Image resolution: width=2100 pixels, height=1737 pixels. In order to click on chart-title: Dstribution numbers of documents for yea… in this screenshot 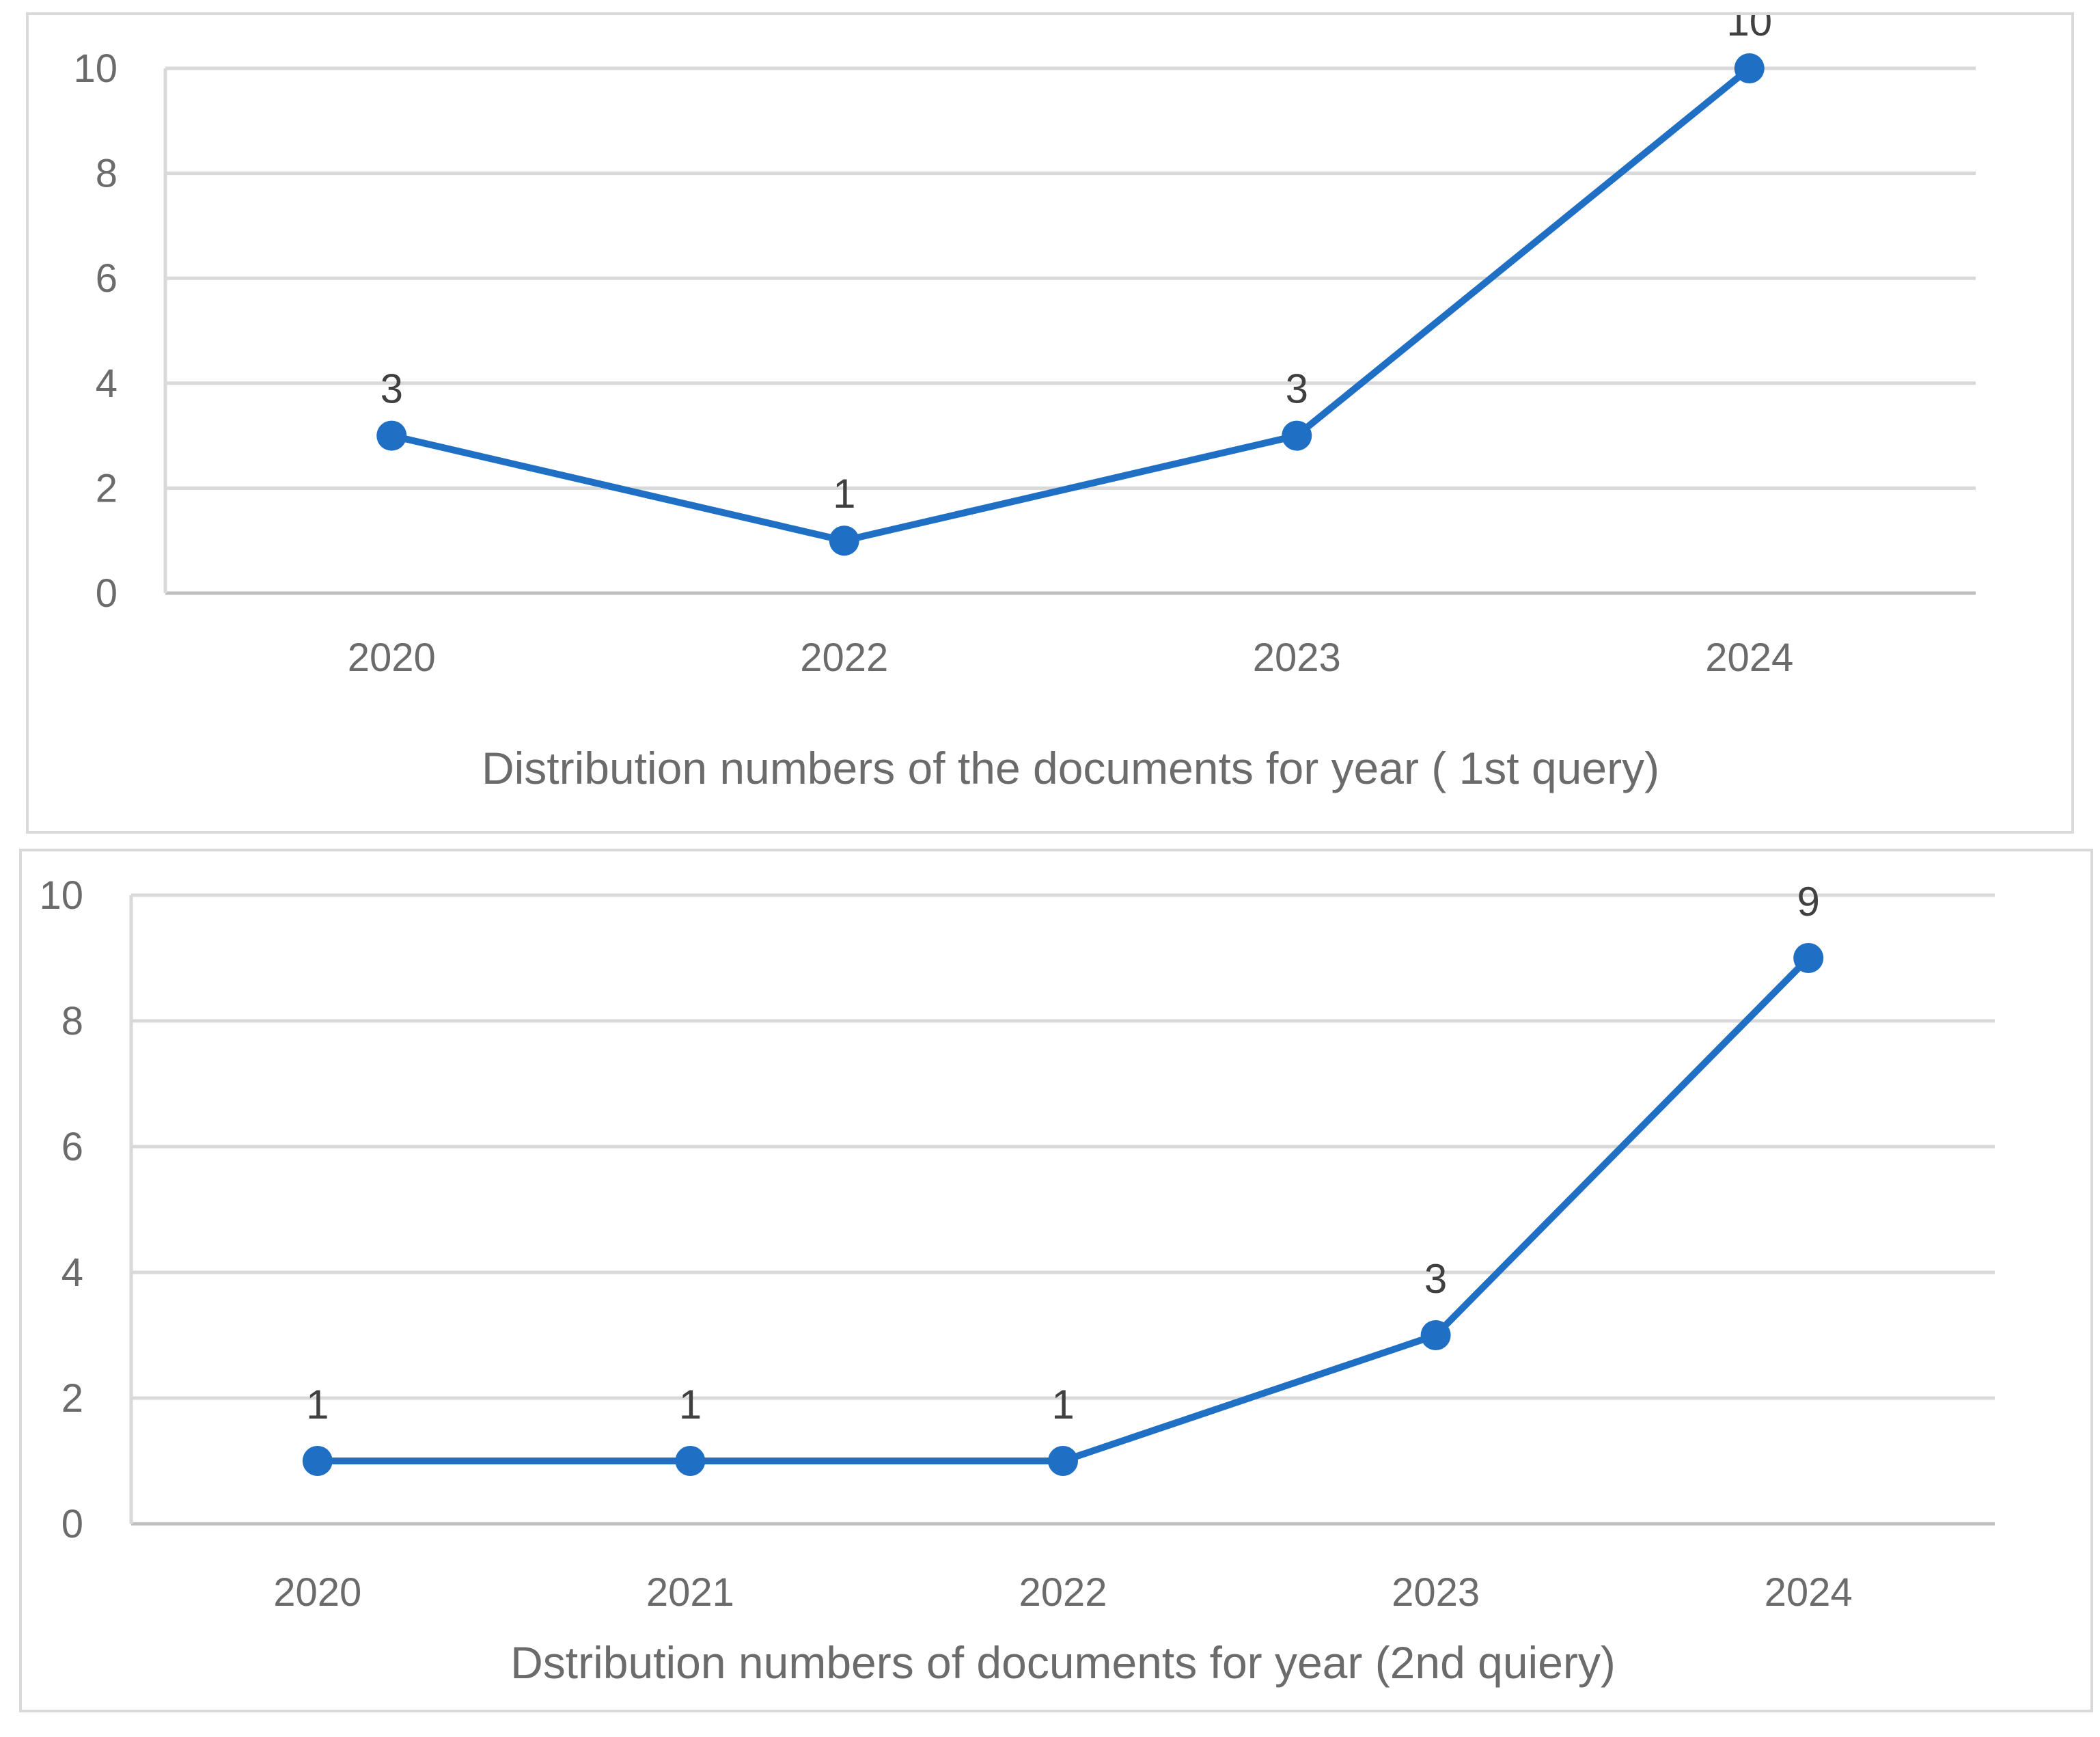, I will do `click(1063, 1663)`.